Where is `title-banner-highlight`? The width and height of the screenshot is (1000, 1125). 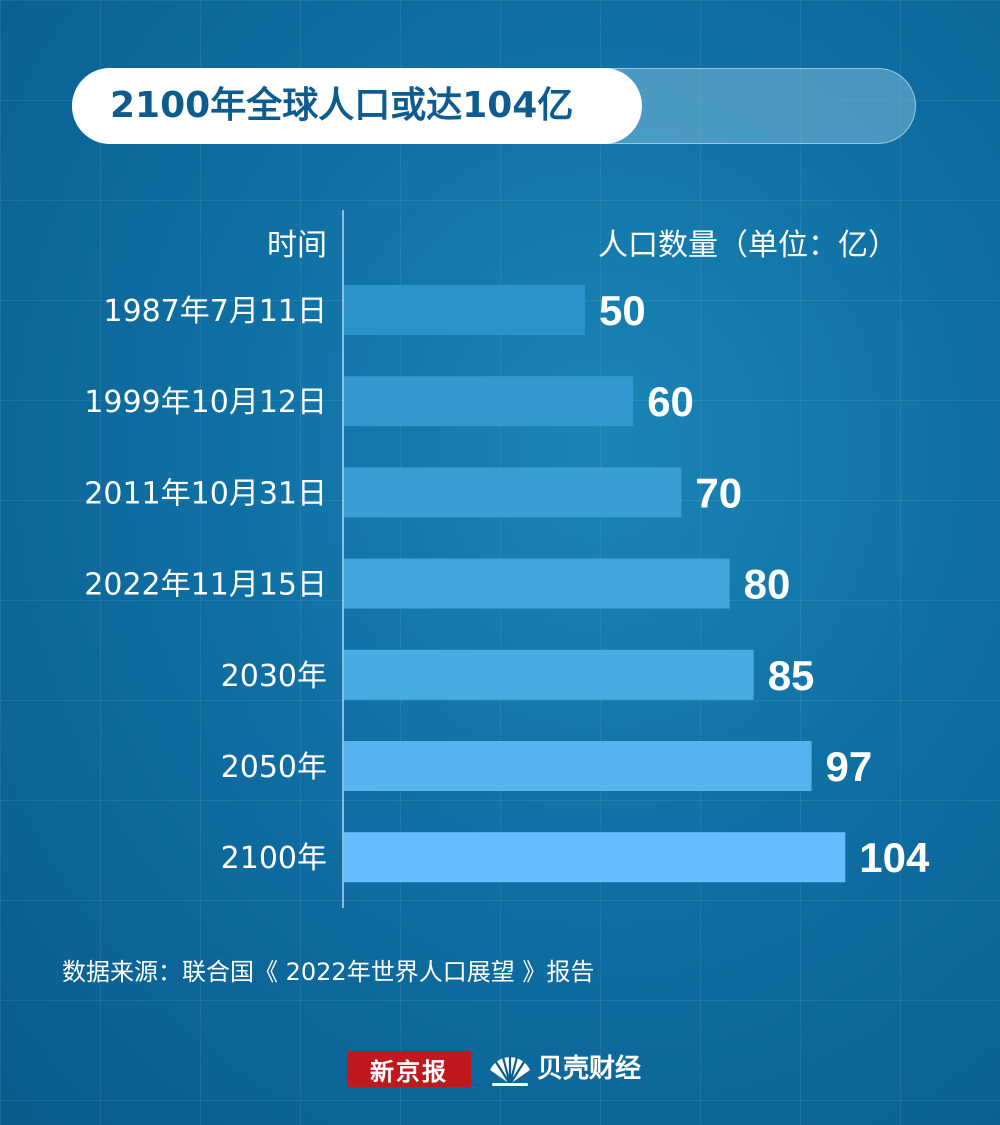
title-banner-highlight is located at coordinates (357, 106).